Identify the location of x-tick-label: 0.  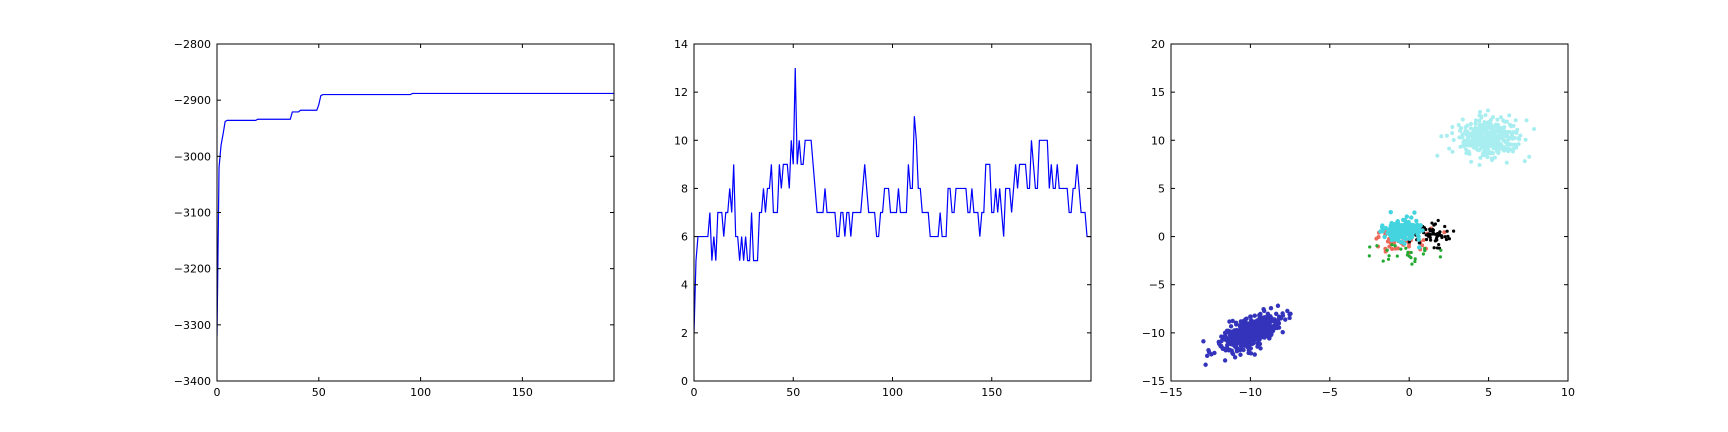
(1409, 392).